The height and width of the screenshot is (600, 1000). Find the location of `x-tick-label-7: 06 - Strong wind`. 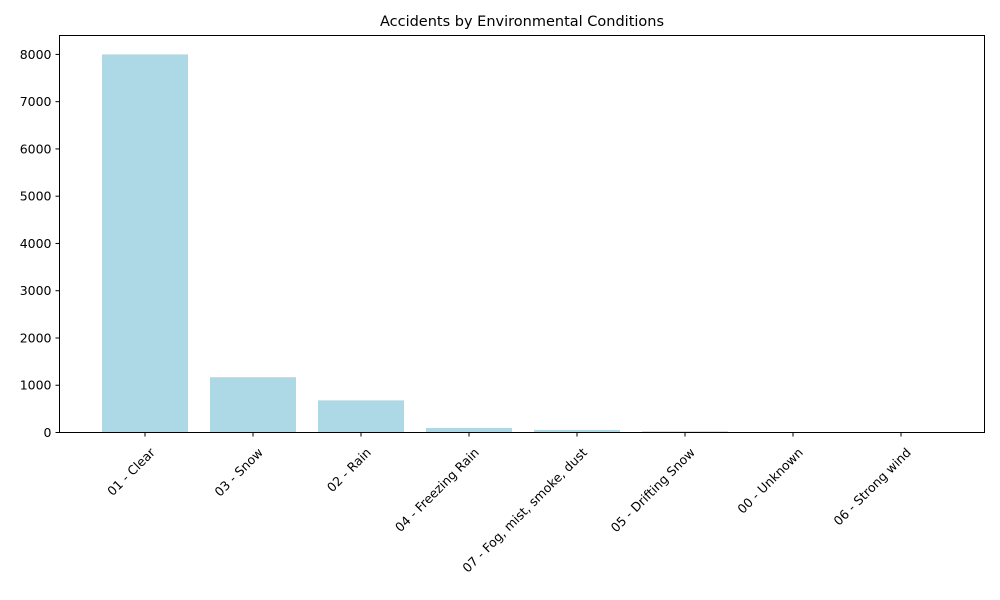

x-tick-label-7: 06 - Strong wind is located at coordinates (872, 487).